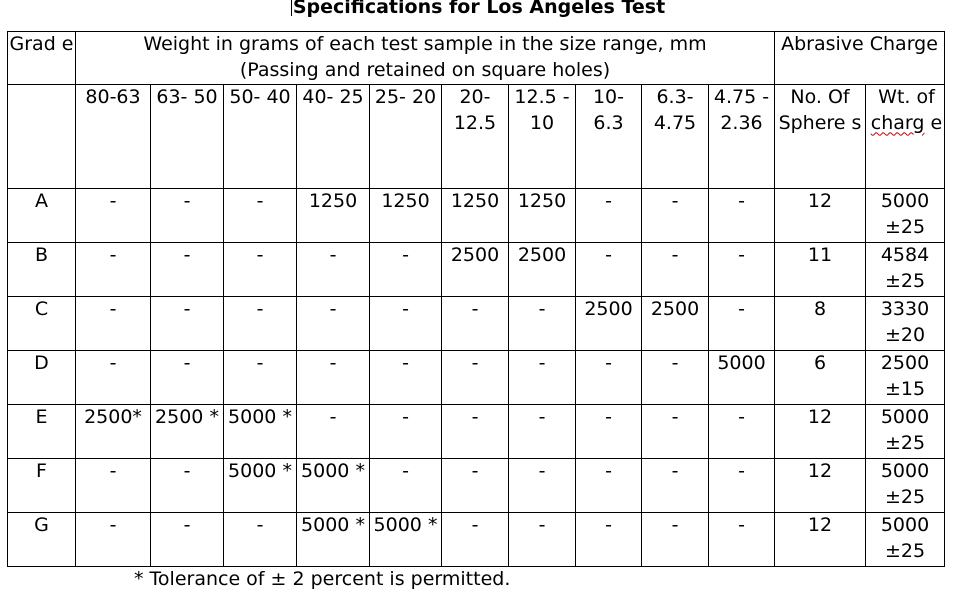 The image size is (956, 600). Describe the element at coordinates (905, 136) in the screenshot. I see `wt-of-charge-header: Wt. of charg e` at that location.